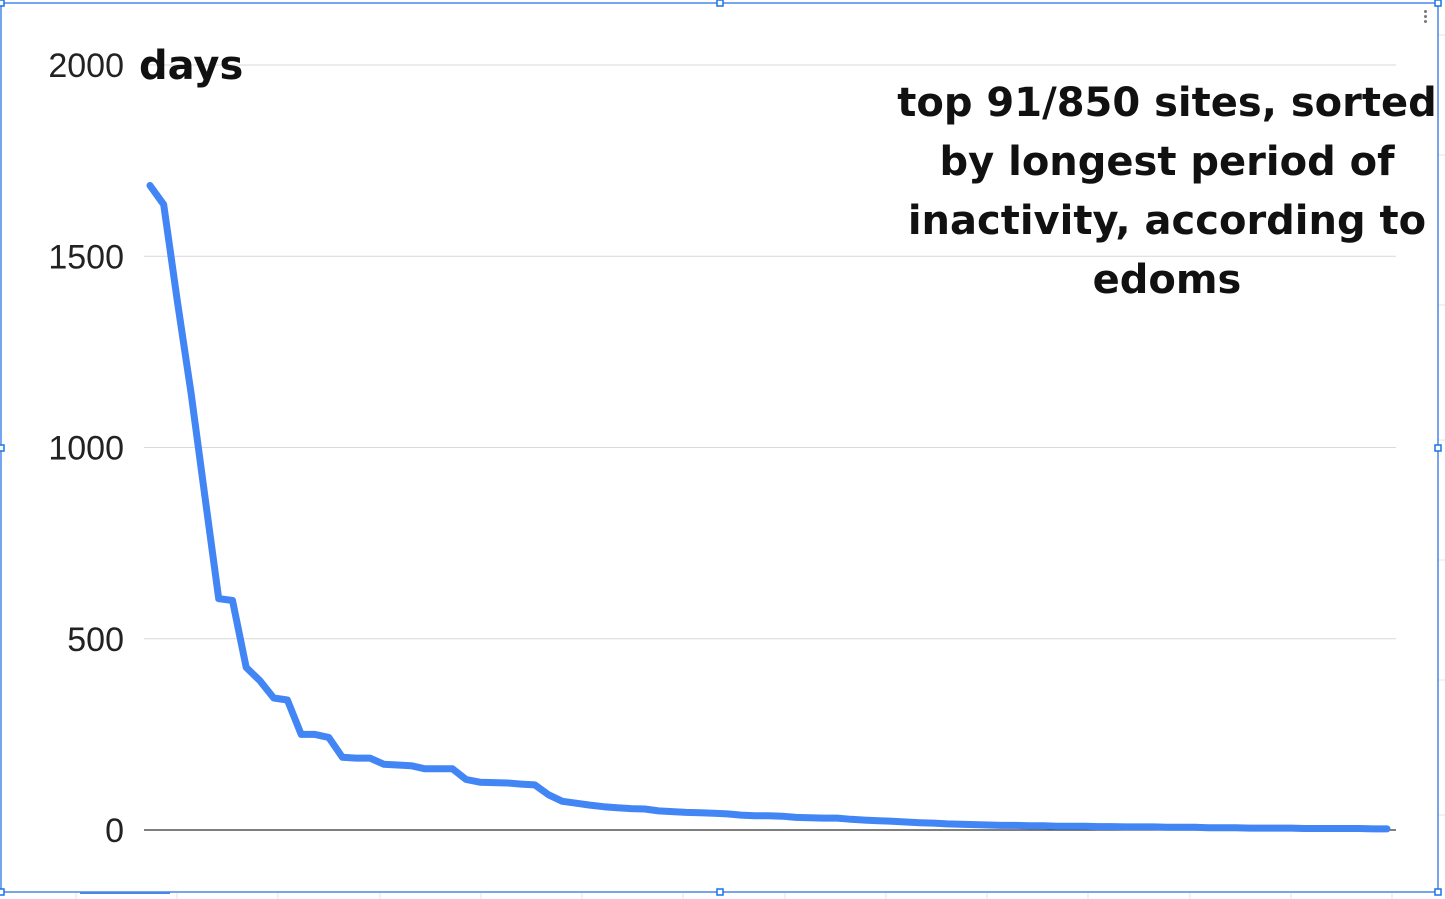 The width and height of the screenshot is (1445, 899). I want to click on y-axis-label: days, so click(191, 66).